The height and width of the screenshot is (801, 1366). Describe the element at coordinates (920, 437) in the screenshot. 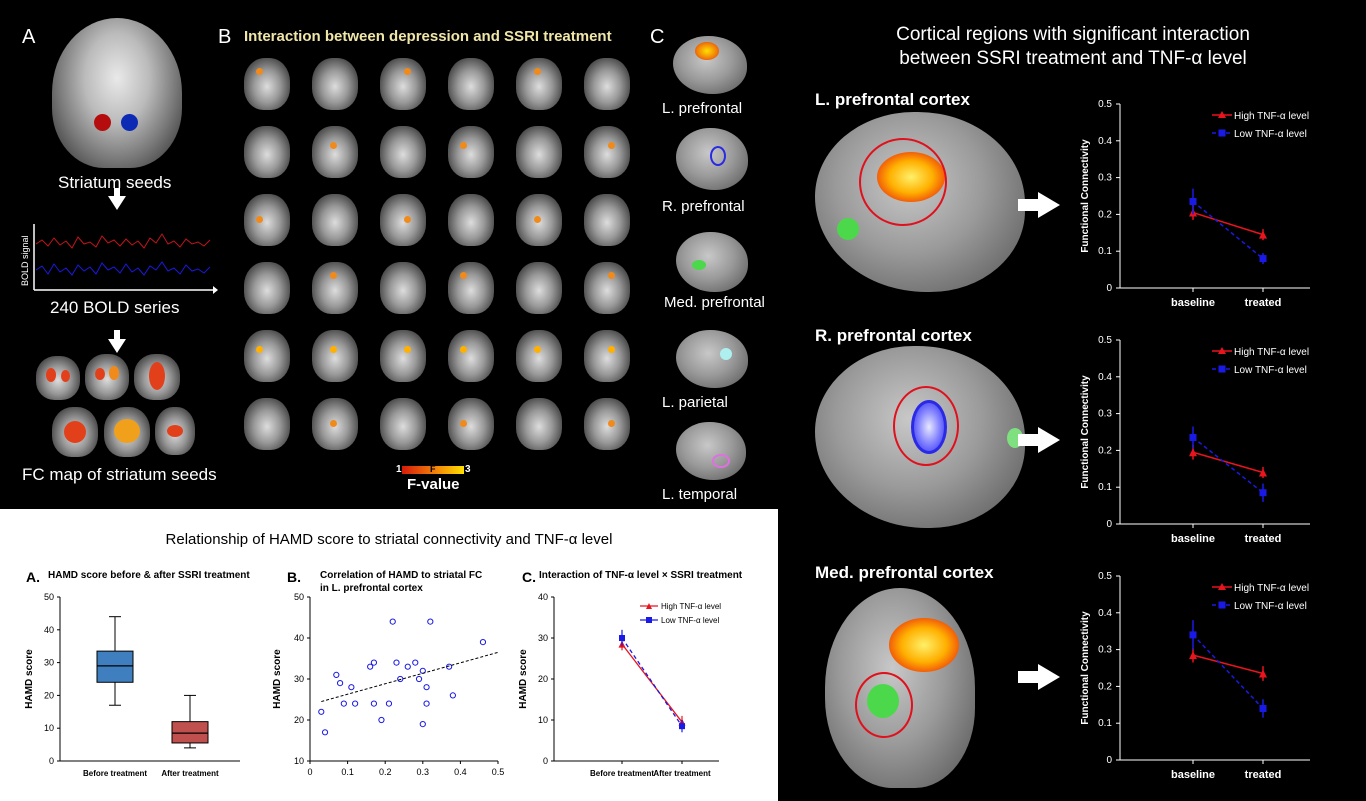

I see `brain-3d-r-prefrontal` at that location.